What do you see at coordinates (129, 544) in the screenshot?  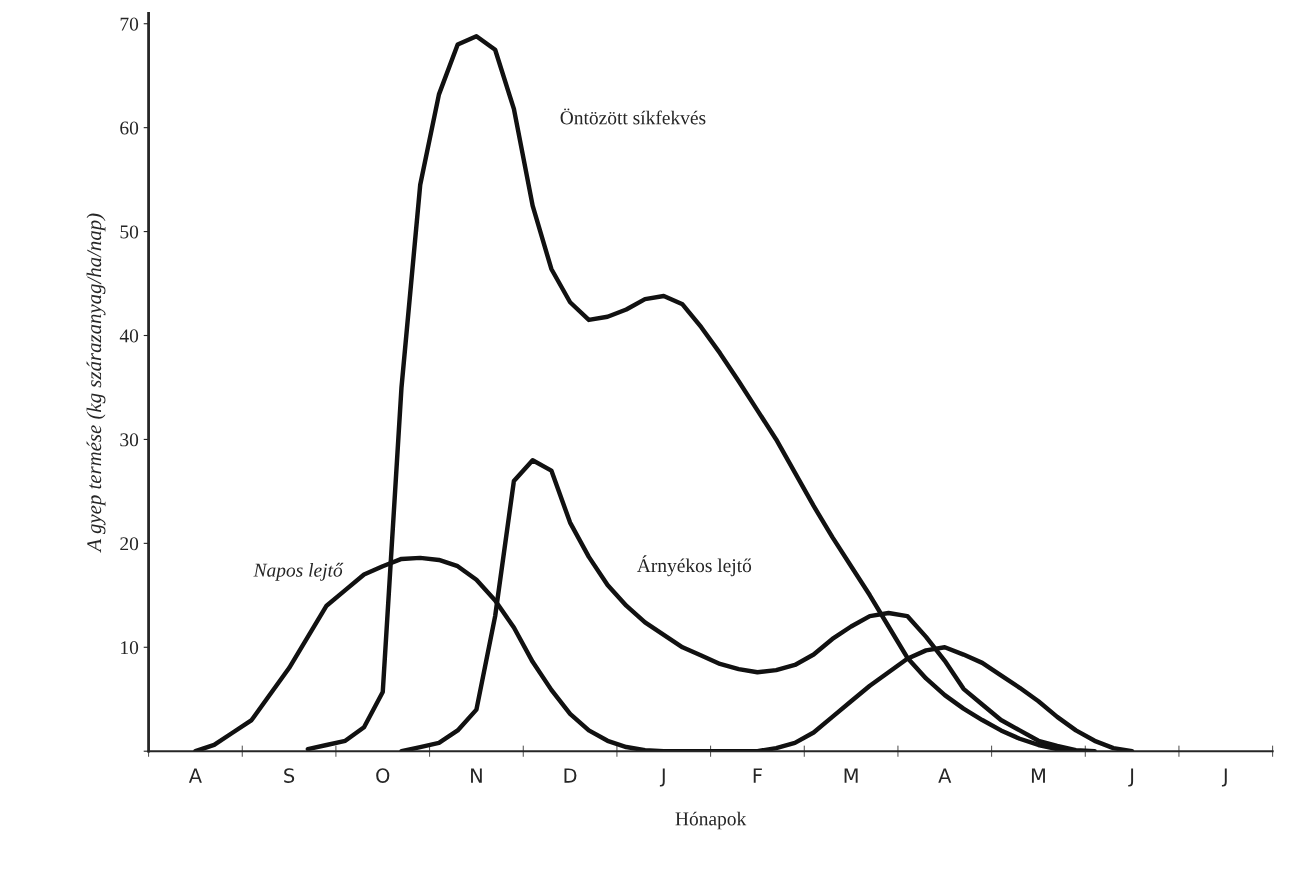 I see `y-tick-label: 20` at bounding box center [129, 544].